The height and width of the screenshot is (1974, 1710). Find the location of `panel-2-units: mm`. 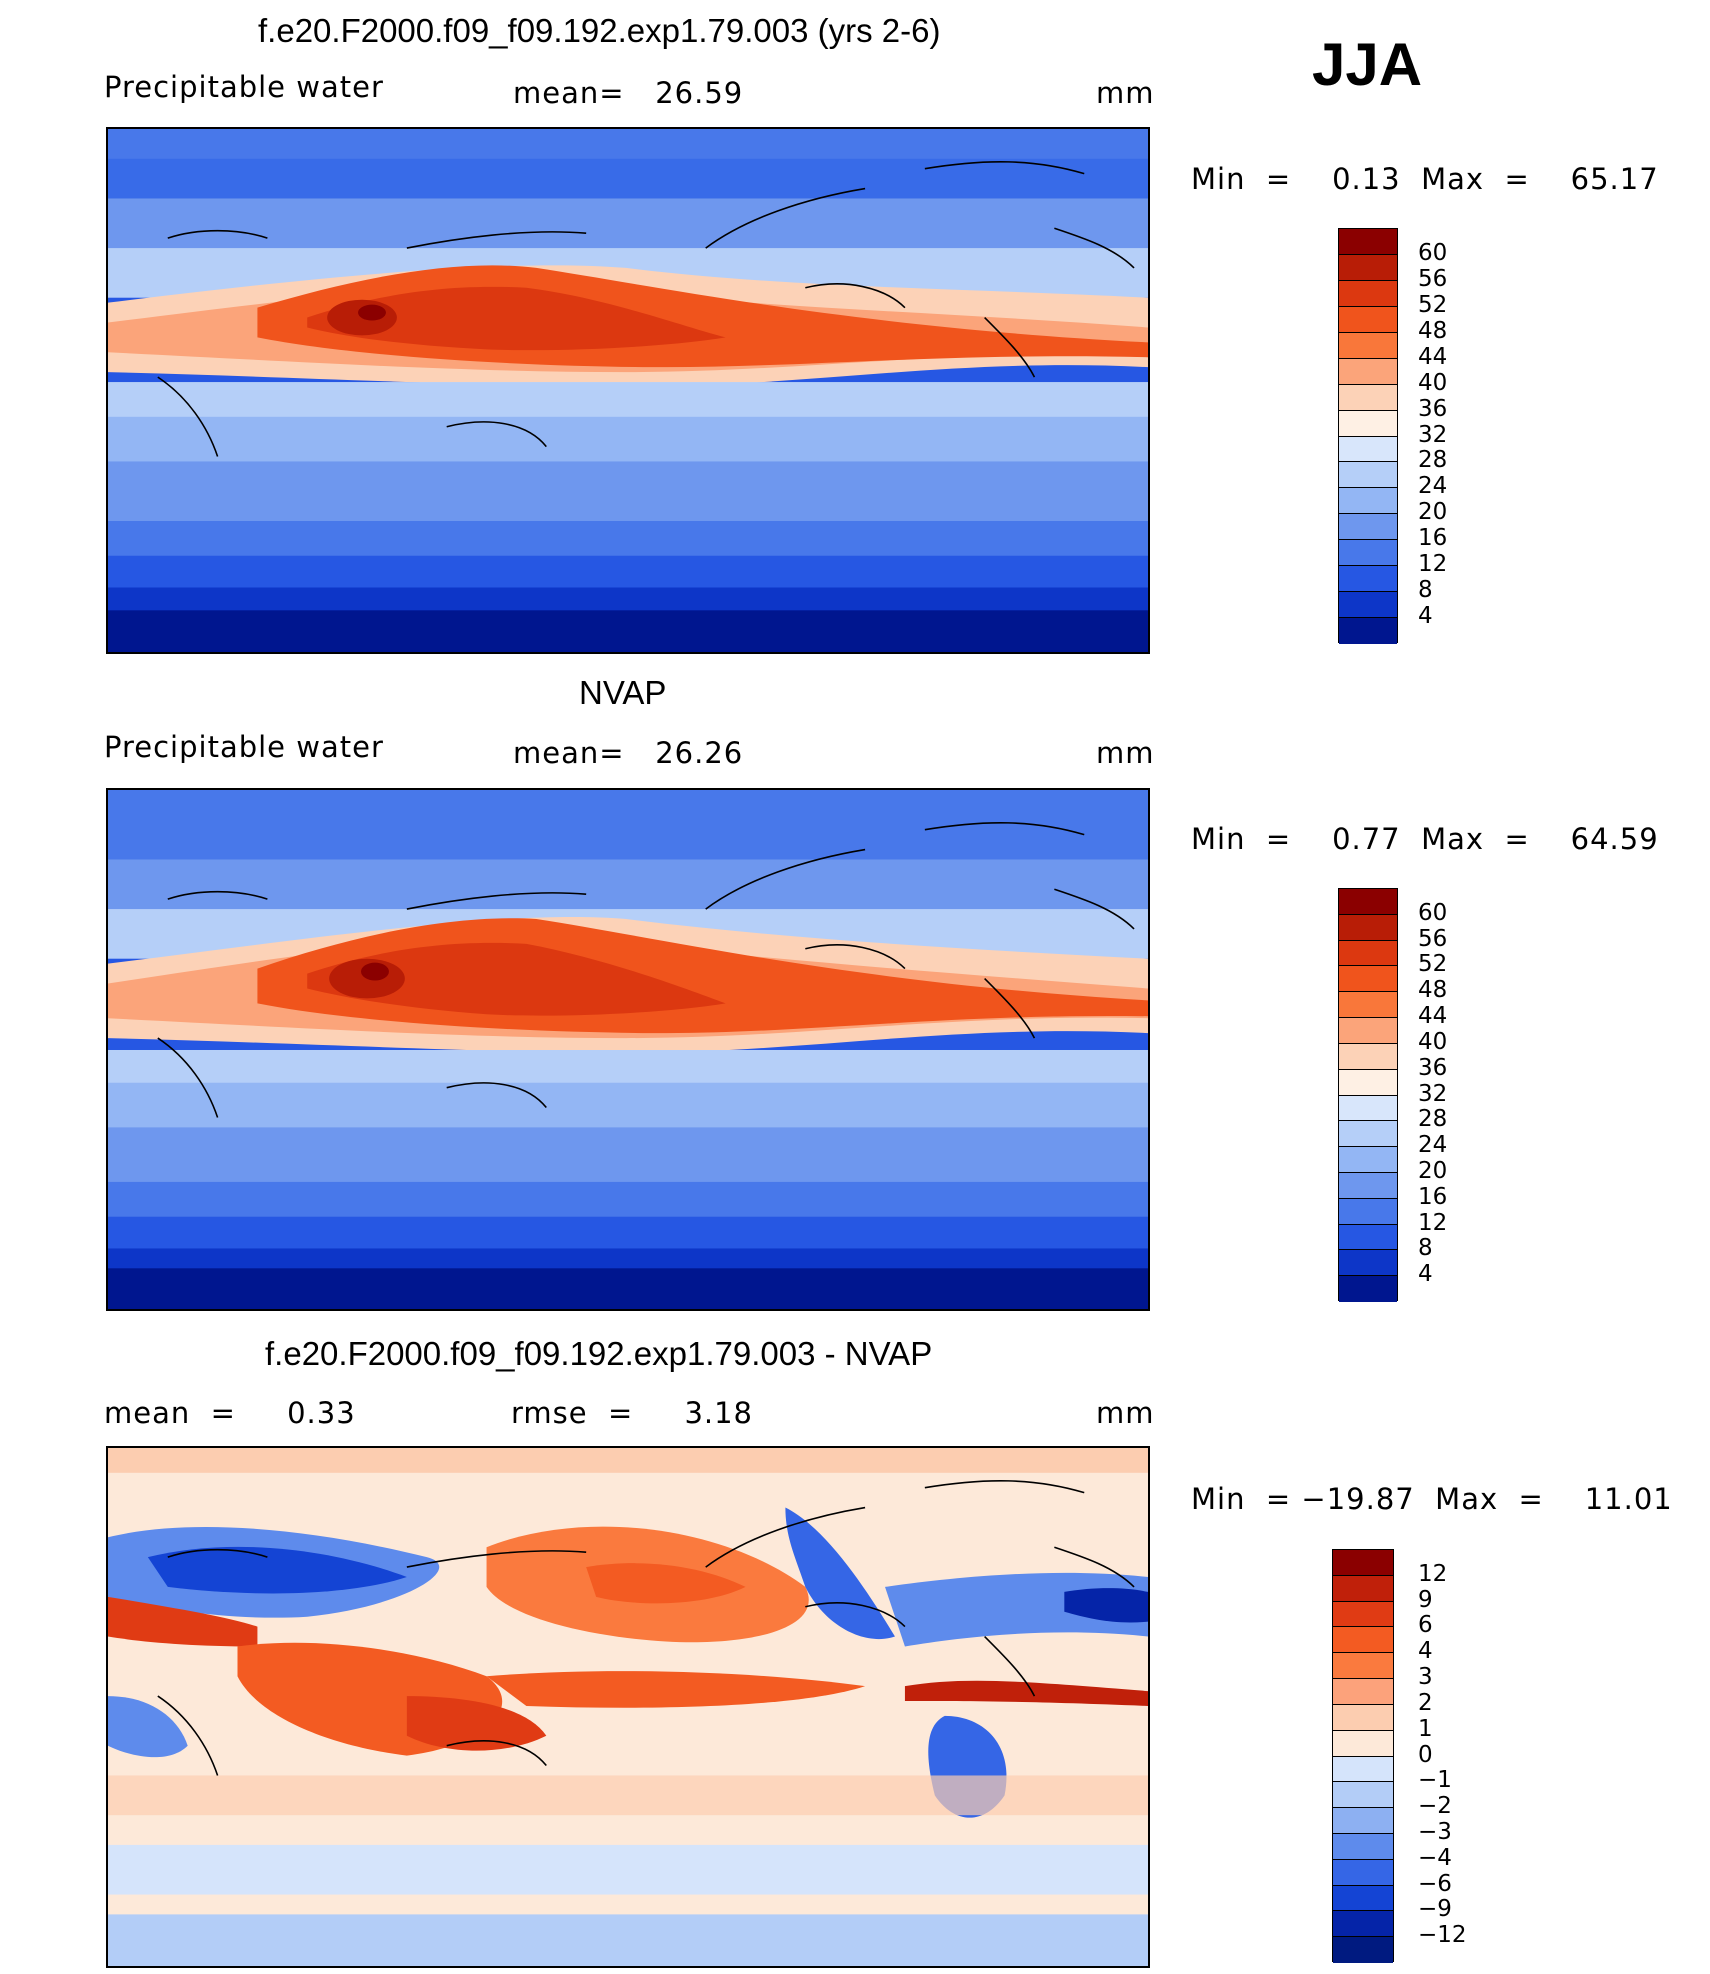

panel-2-units: mm is located at coordinates (1125, 753).